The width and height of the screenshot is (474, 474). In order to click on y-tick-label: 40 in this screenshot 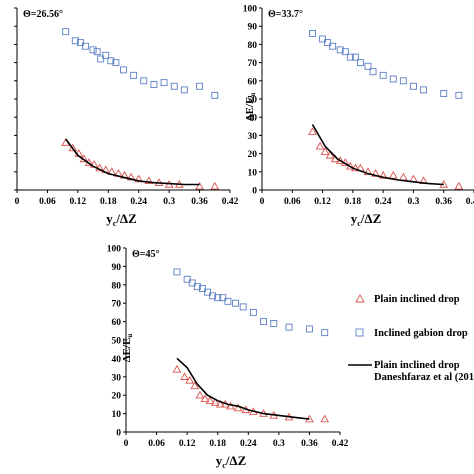, I will do `click(117, 360)`.